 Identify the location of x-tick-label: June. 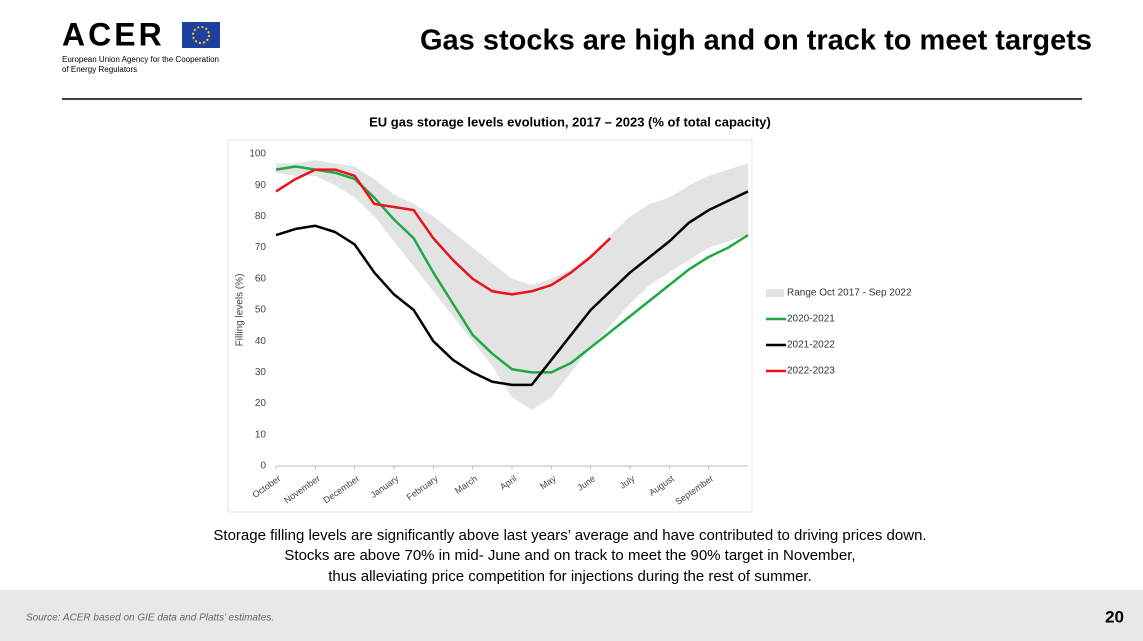
(586, 482).